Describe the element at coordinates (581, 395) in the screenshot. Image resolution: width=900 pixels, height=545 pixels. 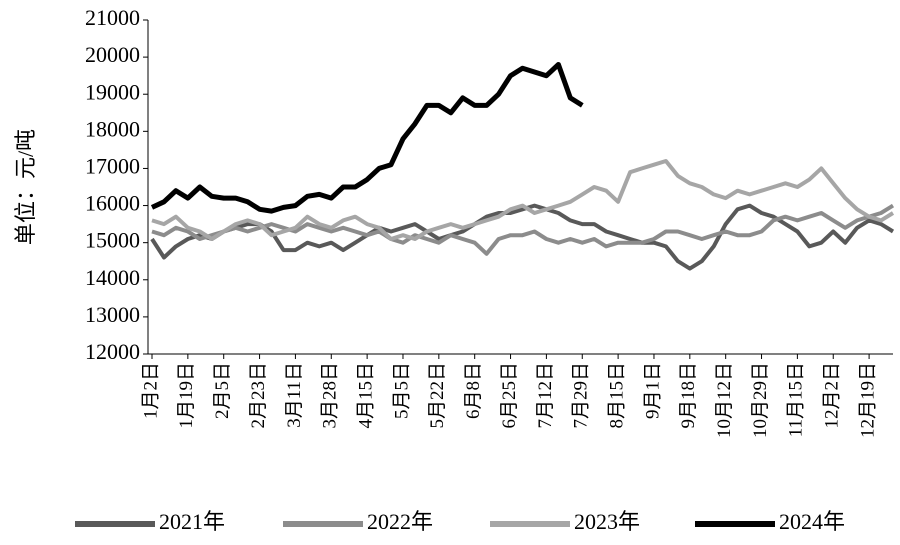
I see `x-tick-label: 7月29日` at that location.